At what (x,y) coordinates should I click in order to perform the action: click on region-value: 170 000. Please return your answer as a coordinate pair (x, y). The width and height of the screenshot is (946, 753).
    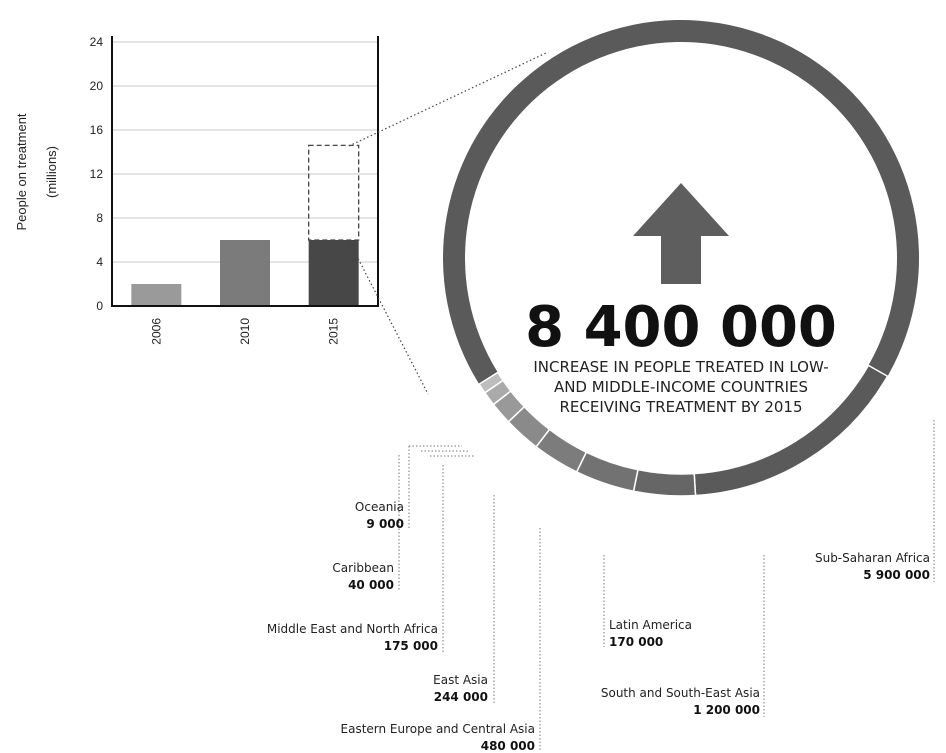
    Looking at the image, I should click on (636, 642).